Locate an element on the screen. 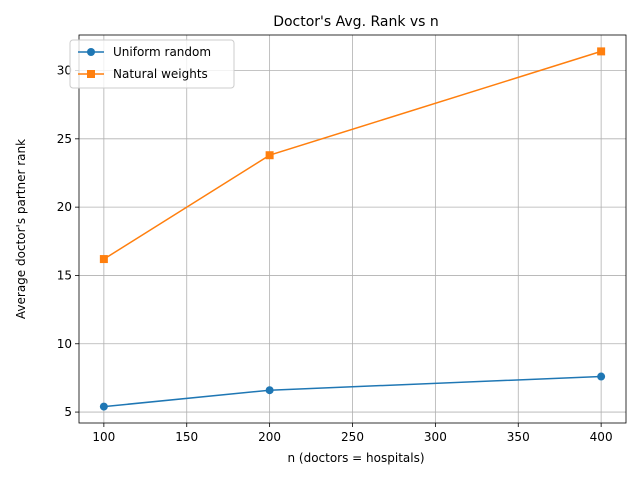 The height and width of the screenshot is (480, 640). y-tick-label: 30 is located at coordinates (64, 71).